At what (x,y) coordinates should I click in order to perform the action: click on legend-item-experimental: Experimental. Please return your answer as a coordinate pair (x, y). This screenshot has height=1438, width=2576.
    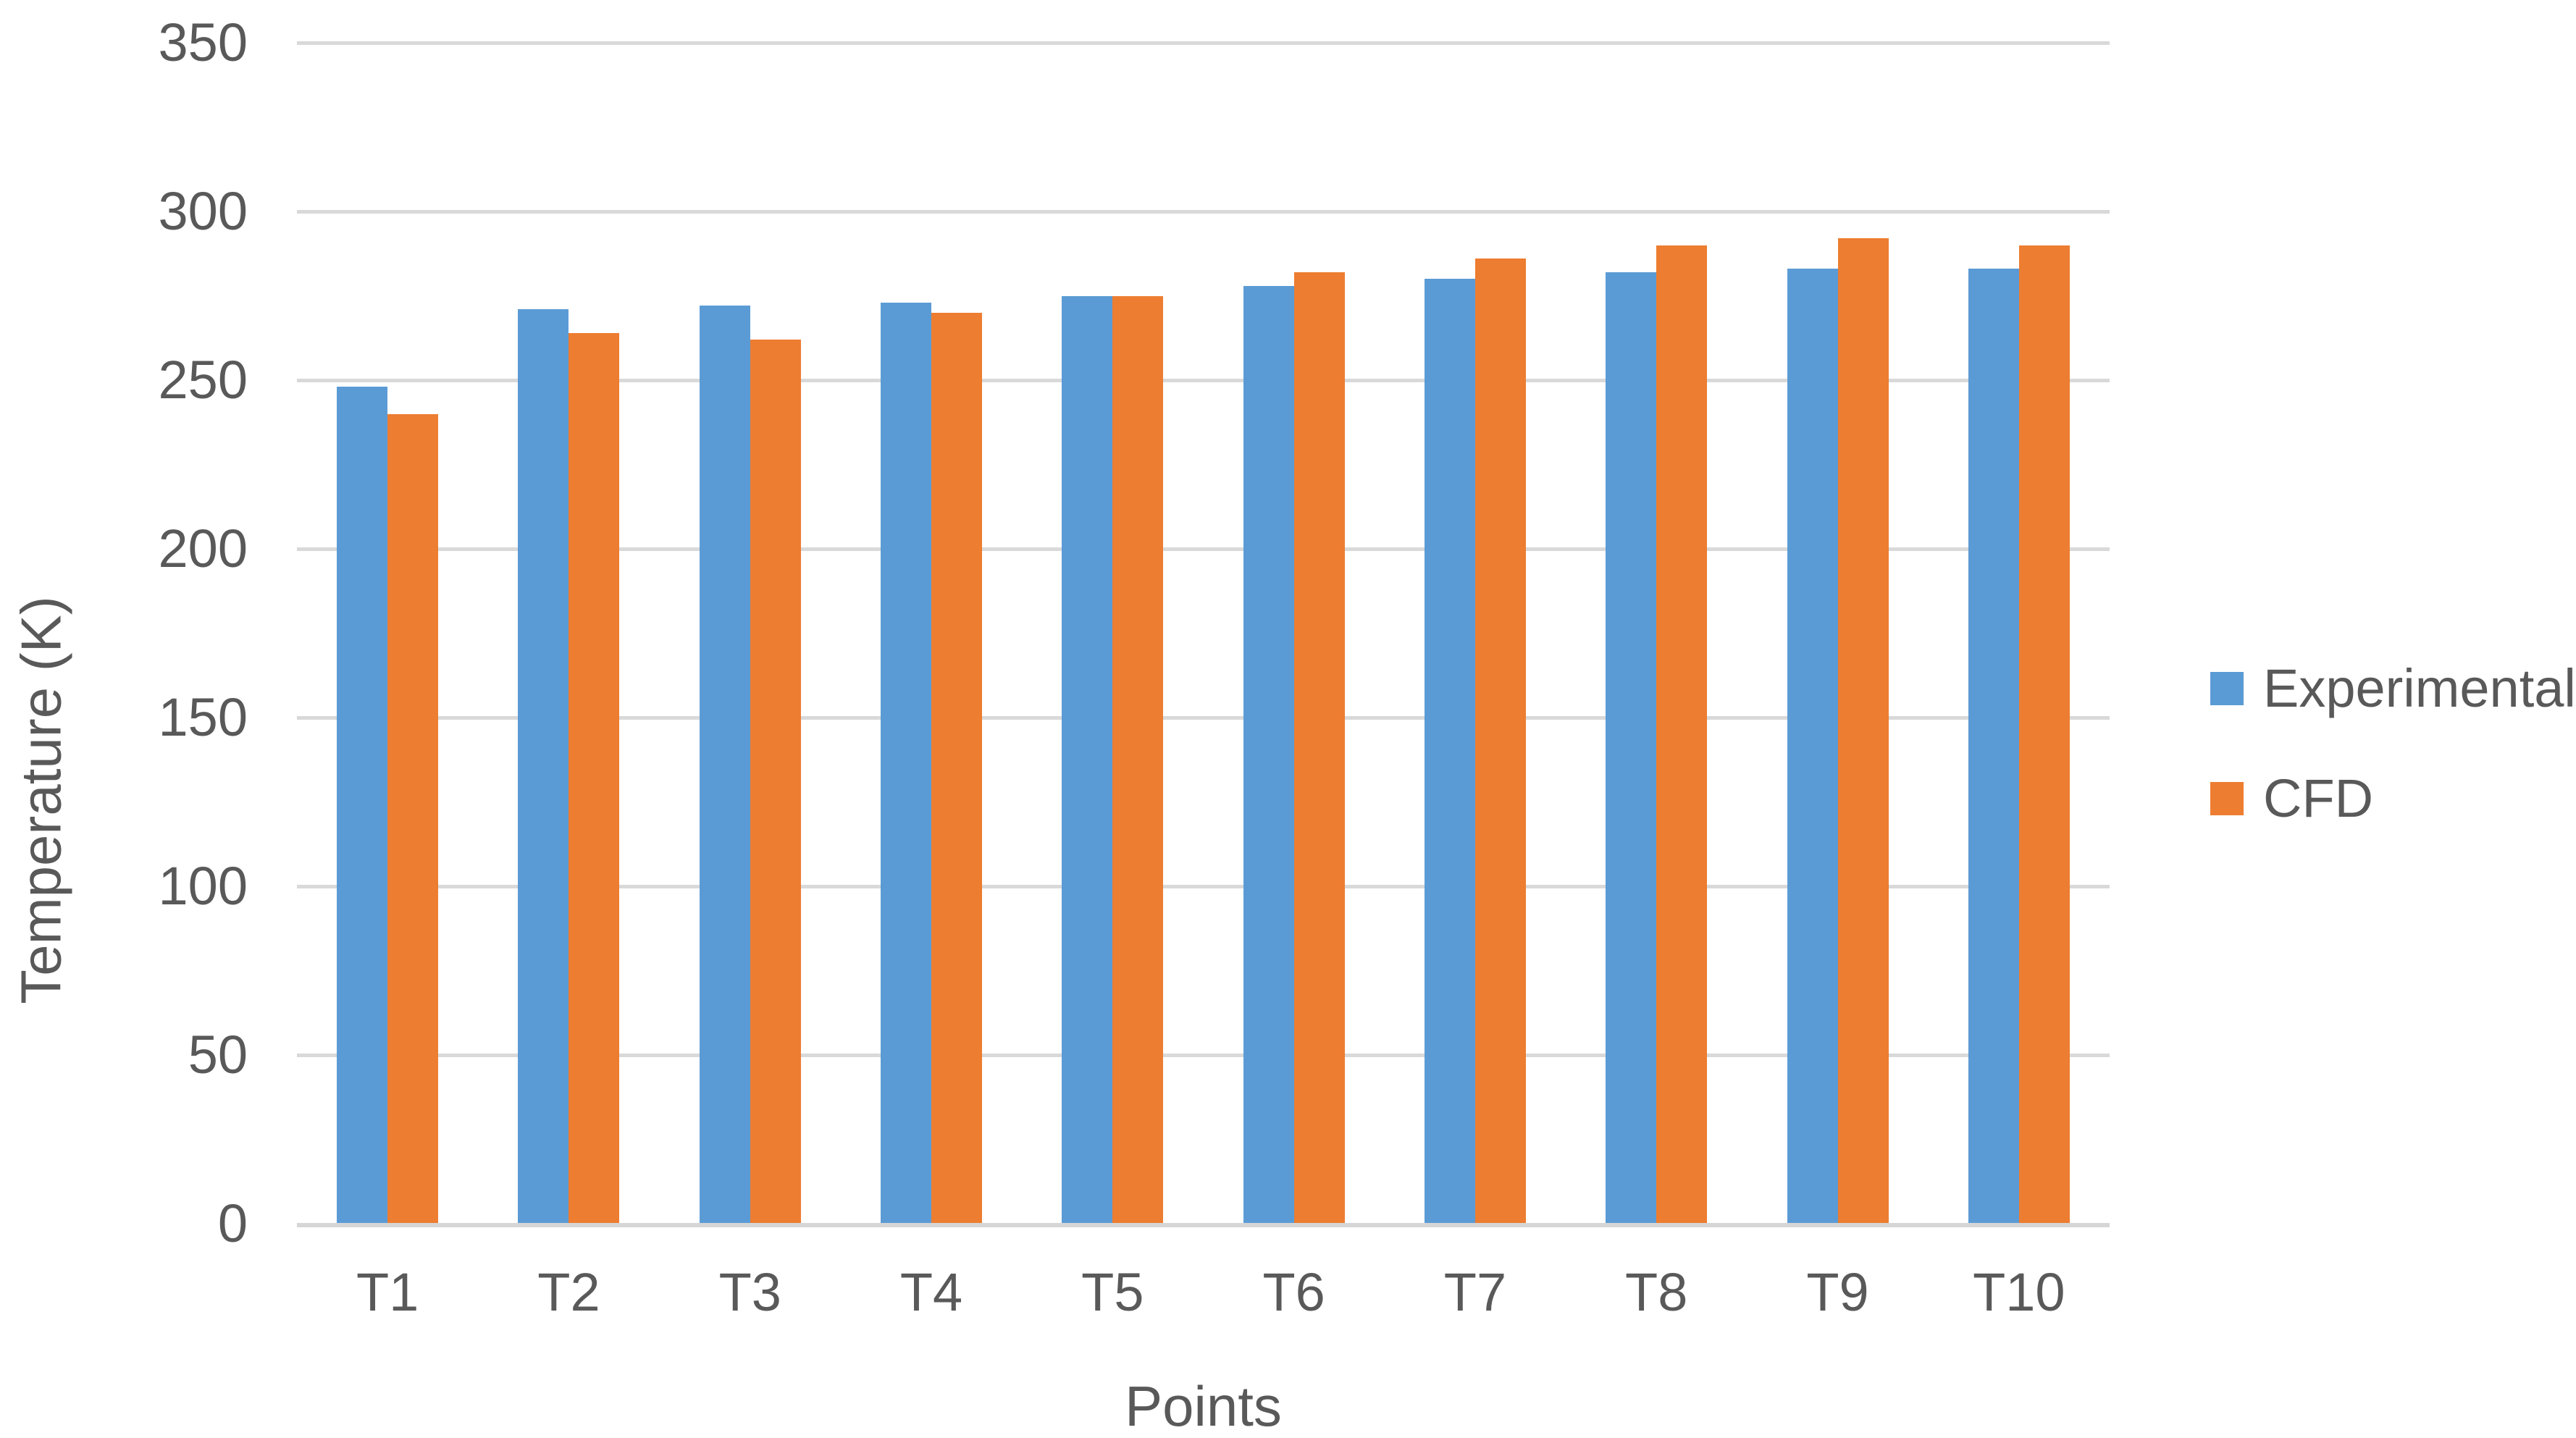
    Looking at the image, I should click on (2393, 689).